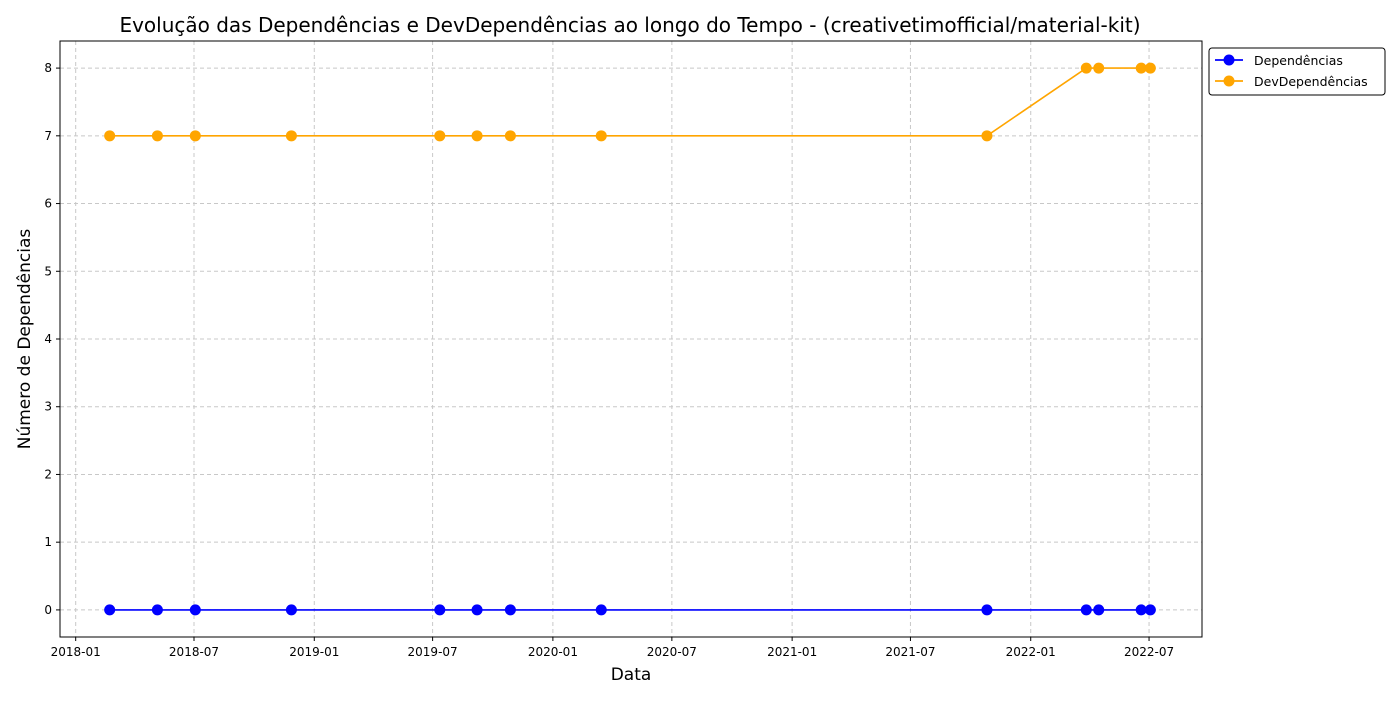 The width and height of the screenshot is (1400, 704). Describe the element at coordinates (910, 652) in the screenshot. I see `x-tick-label: 2021-07` at that location.